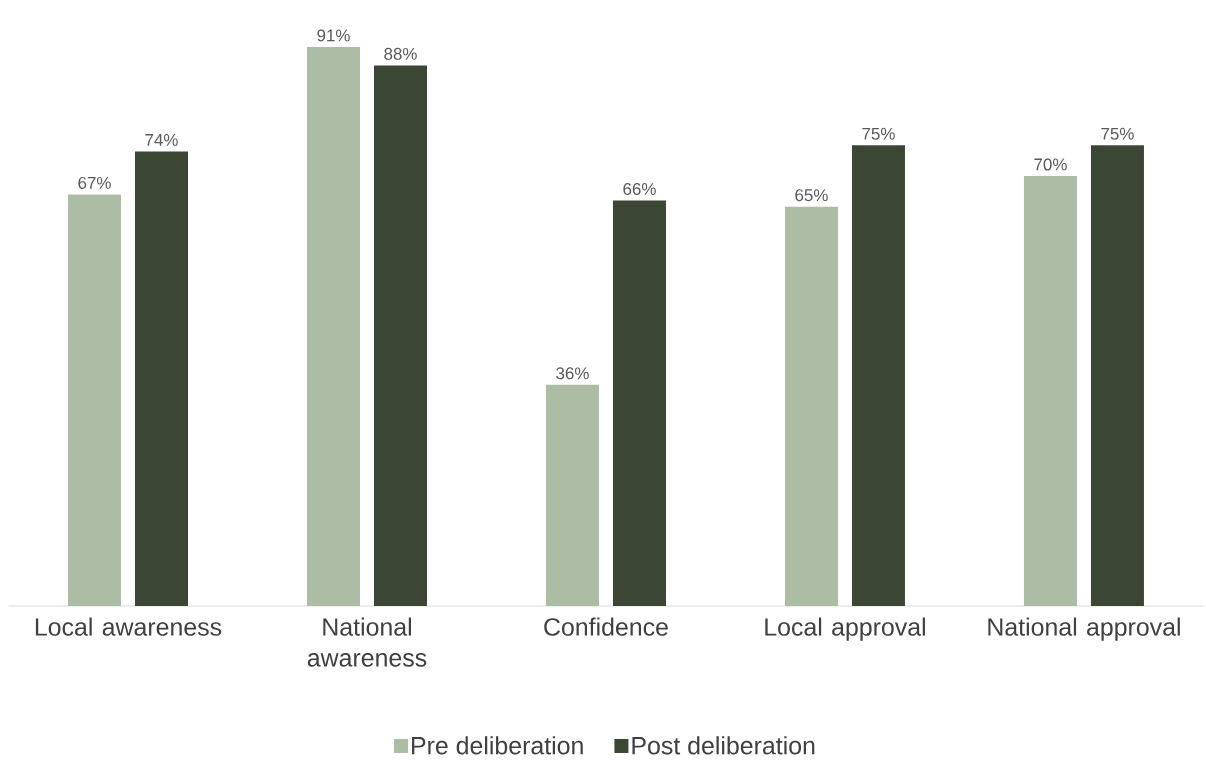 This screenshot has width=1206, height=762. What do you see at coordinates (723, 745) in the screenshot?
I see `legend-label: Post deliberation` at bounding box center [723, 745].